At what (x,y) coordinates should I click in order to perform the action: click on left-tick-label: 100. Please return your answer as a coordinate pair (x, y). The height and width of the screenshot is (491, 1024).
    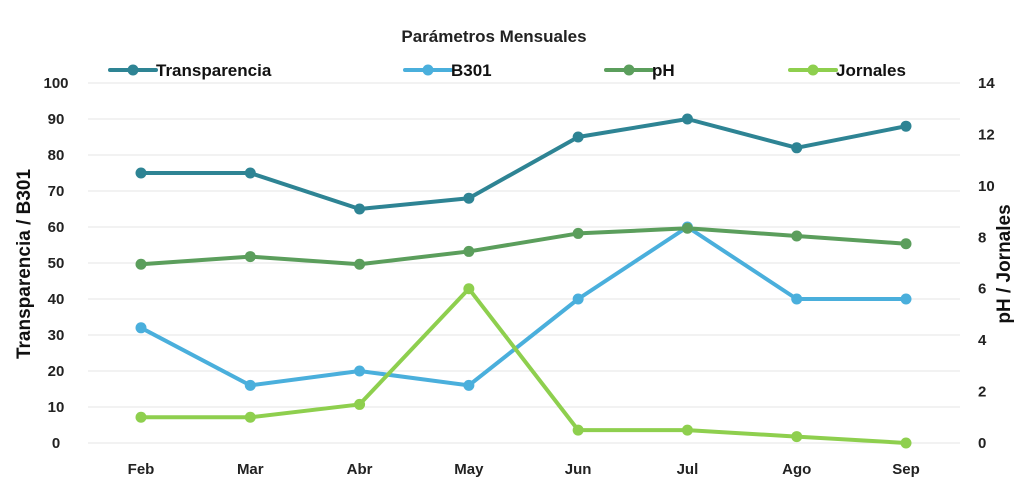
    Looking at the image, I should click on (55, 83).